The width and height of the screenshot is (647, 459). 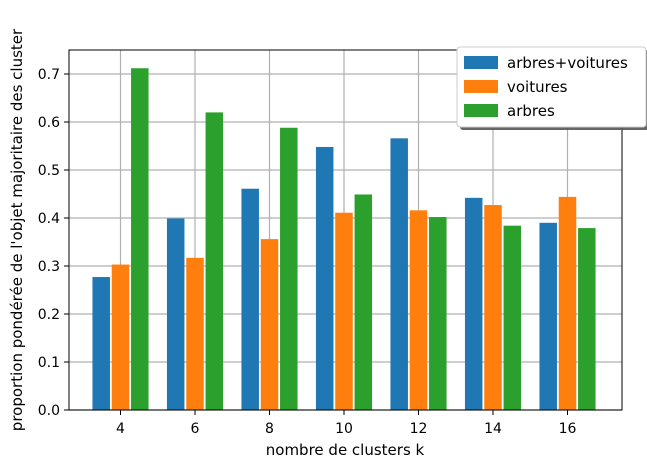 I want to click on y-tick-label: 0.3, so click(x=49, y=267).